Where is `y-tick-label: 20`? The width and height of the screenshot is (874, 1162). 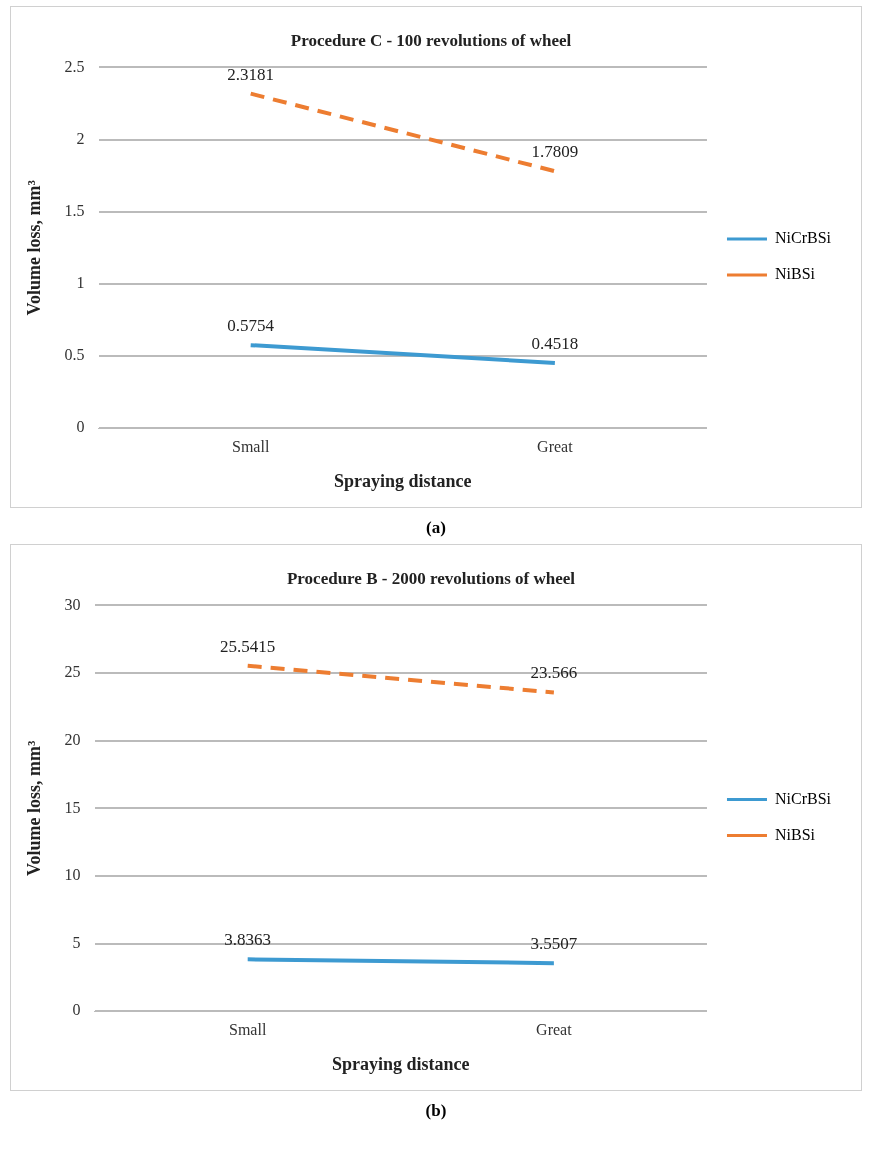 y-tick-label: 20 is located at coordinates (72, 739).